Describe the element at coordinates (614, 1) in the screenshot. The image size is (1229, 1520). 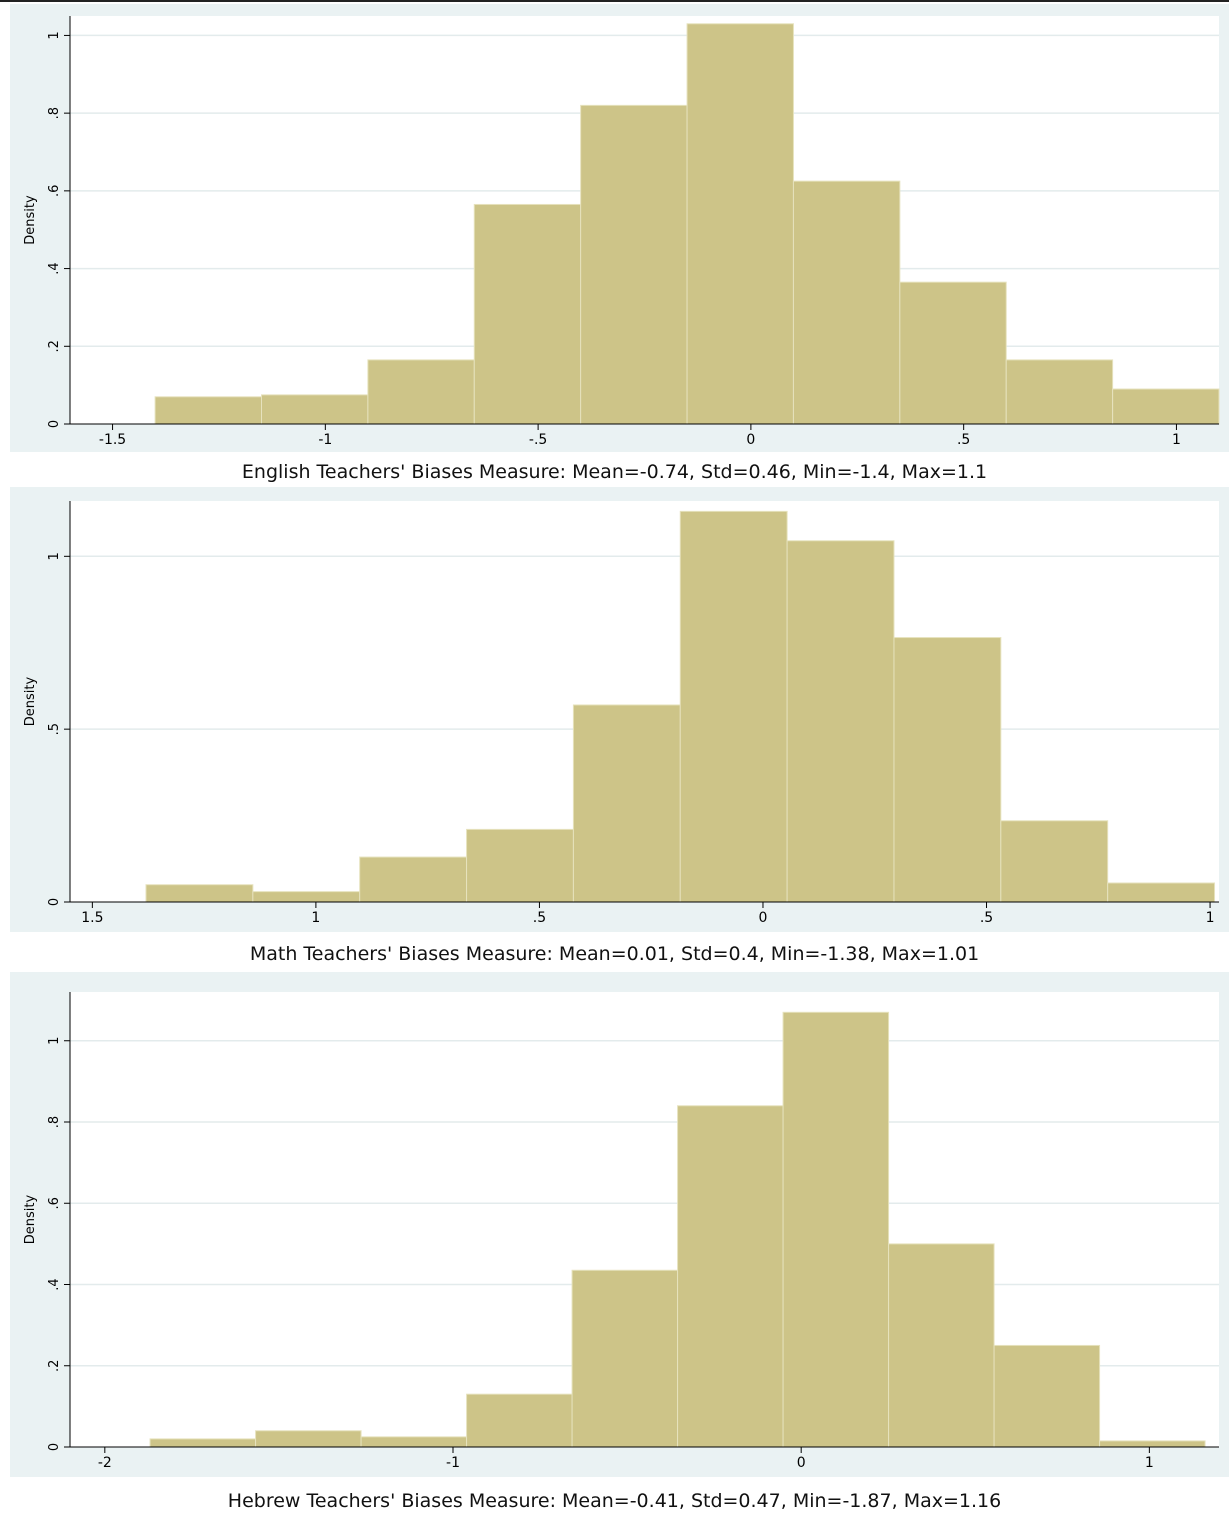
I see `top-border` at that location.